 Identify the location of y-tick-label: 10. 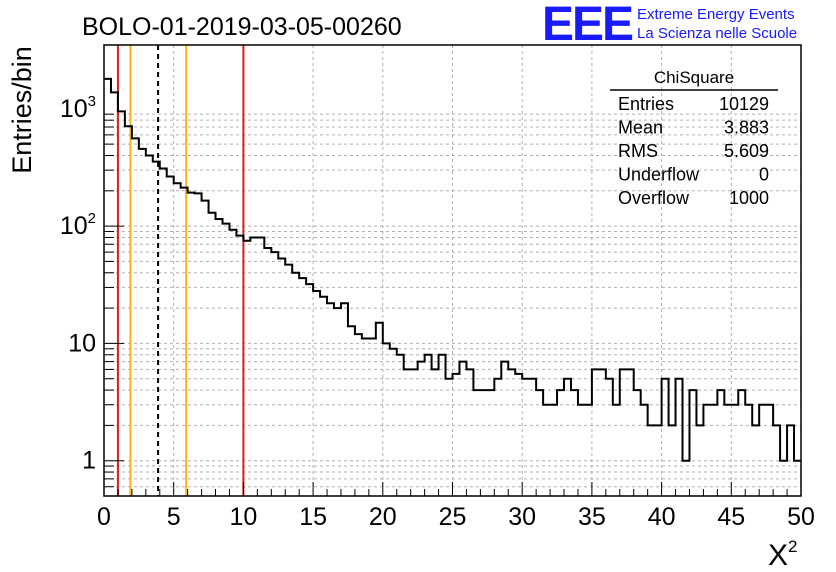
(82, 343).